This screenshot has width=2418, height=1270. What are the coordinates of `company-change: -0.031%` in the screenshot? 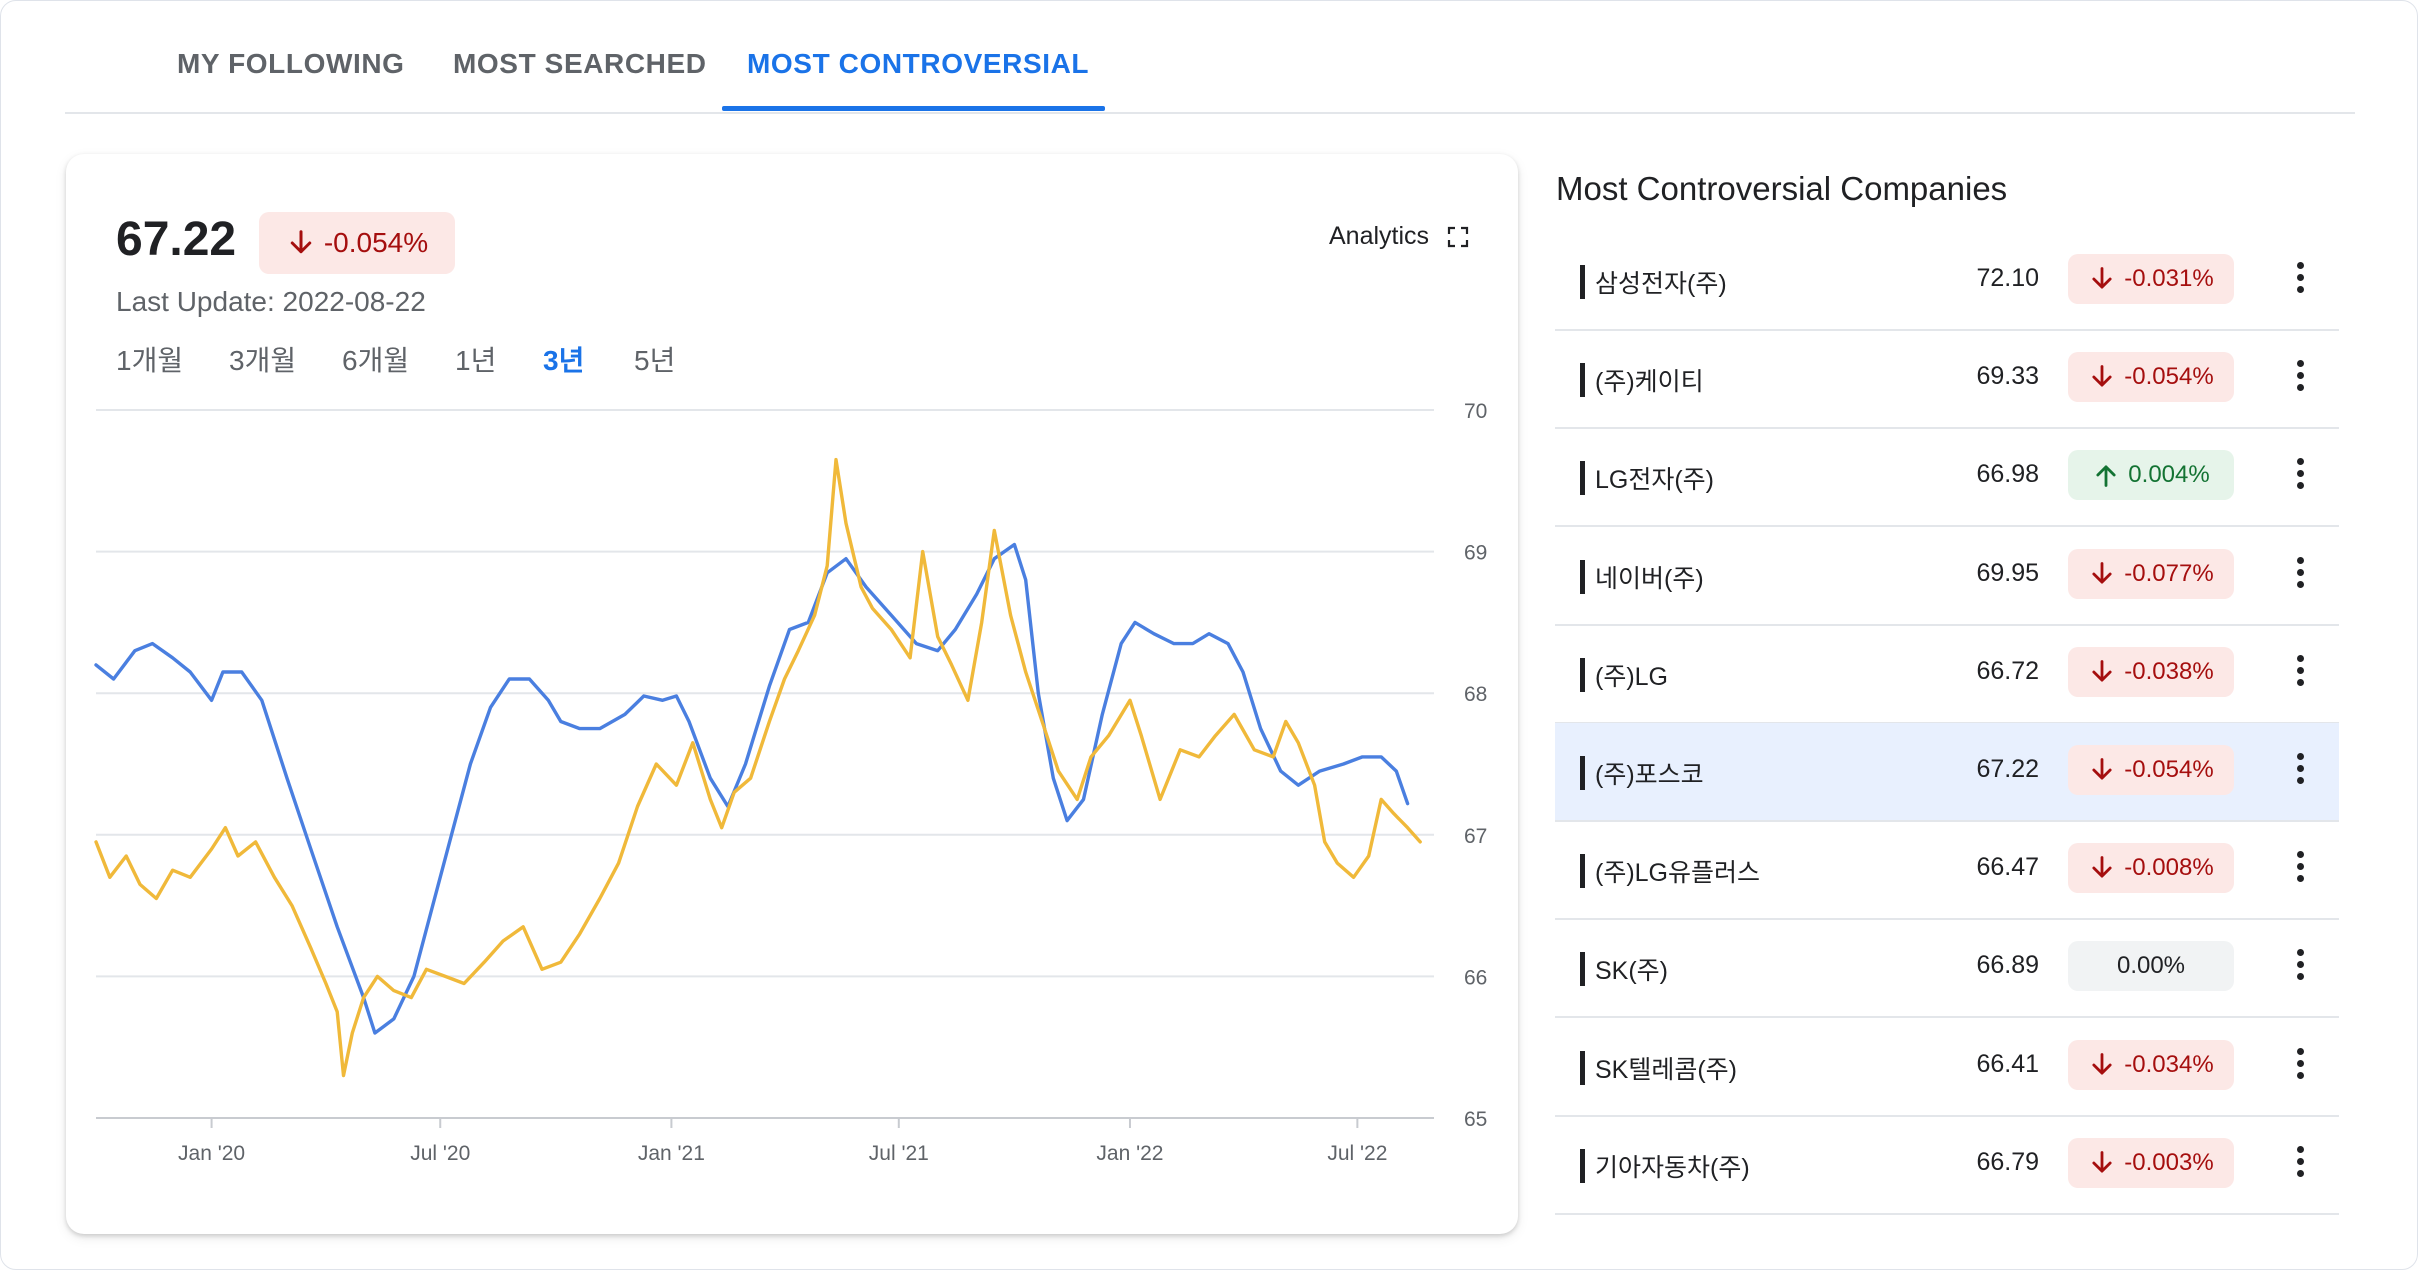 It's located at (2169, 278).